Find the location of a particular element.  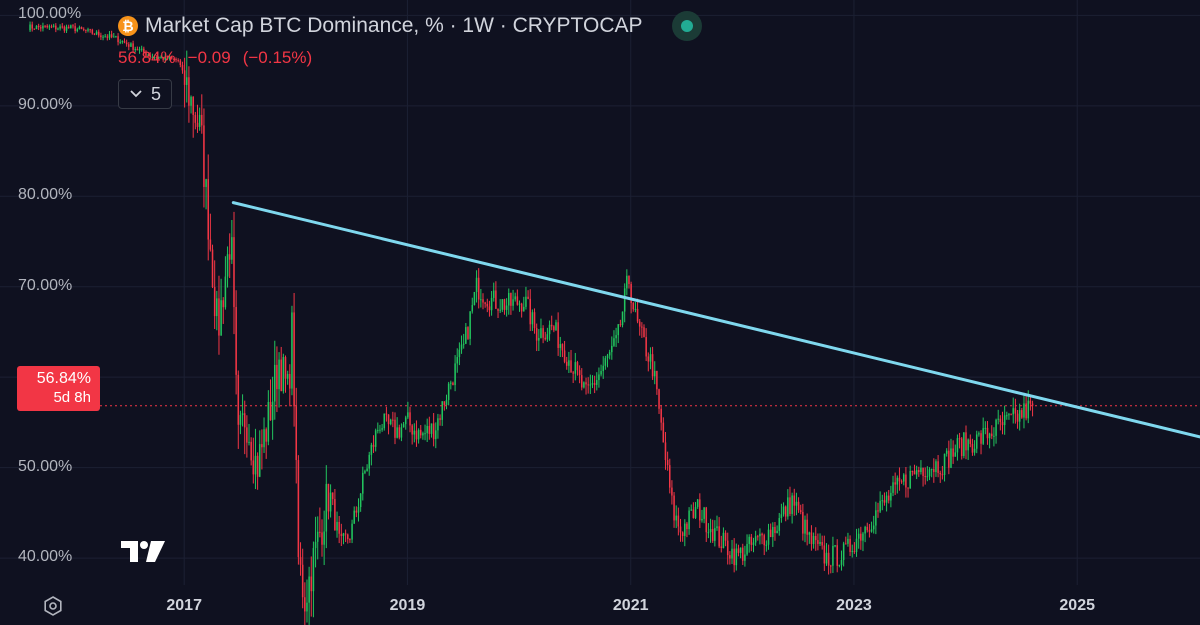

tradingview-logo-icon is located at coordinates (144, 552).